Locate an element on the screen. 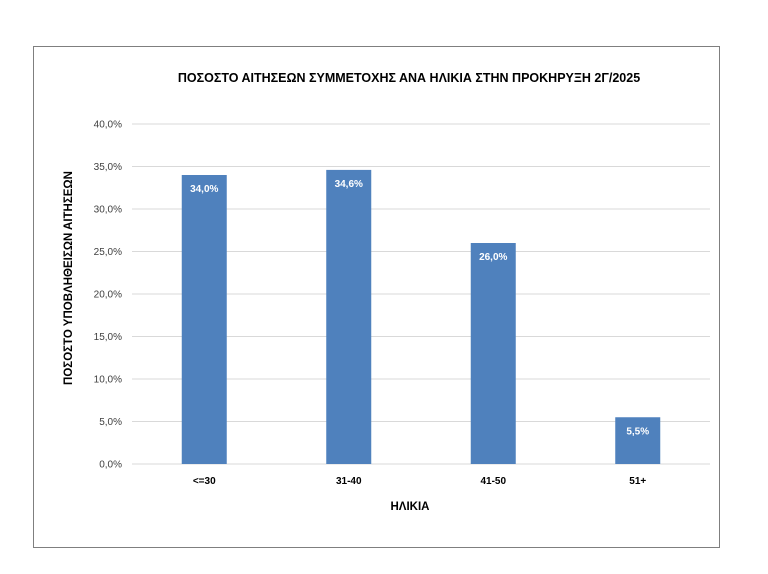 The height and width of the screenshot is (574, 768). y-tick-label: 30,0% is located at coordinates (108, 210).